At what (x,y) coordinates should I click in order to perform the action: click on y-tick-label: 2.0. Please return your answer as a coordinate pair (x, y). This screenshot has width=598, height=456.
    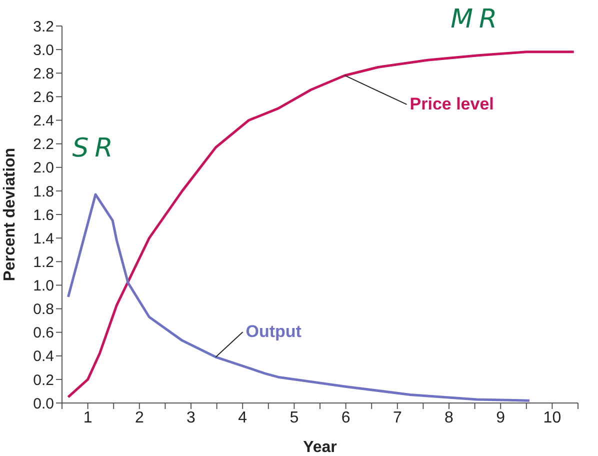
    Looking at the image, I should click on (43, 168).